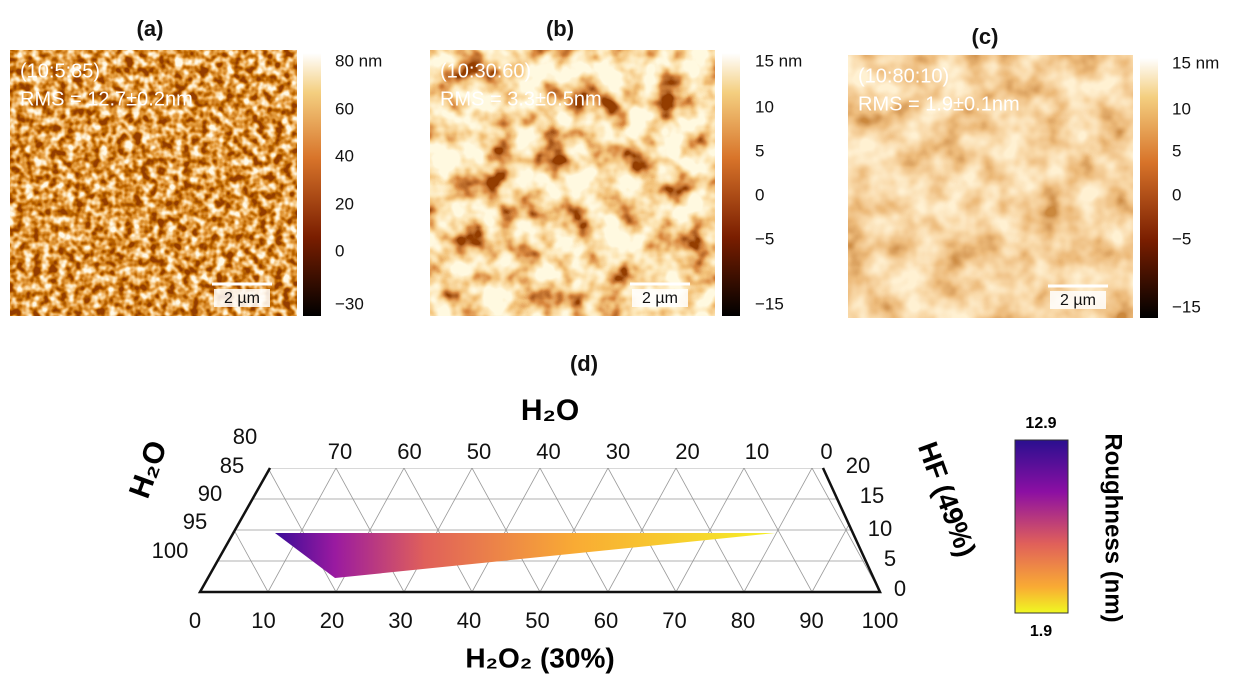  What do you see at coordinates (880, 528) in the screenshot?
I see `right-tick-label: 10` at bounding box center [880, 528].